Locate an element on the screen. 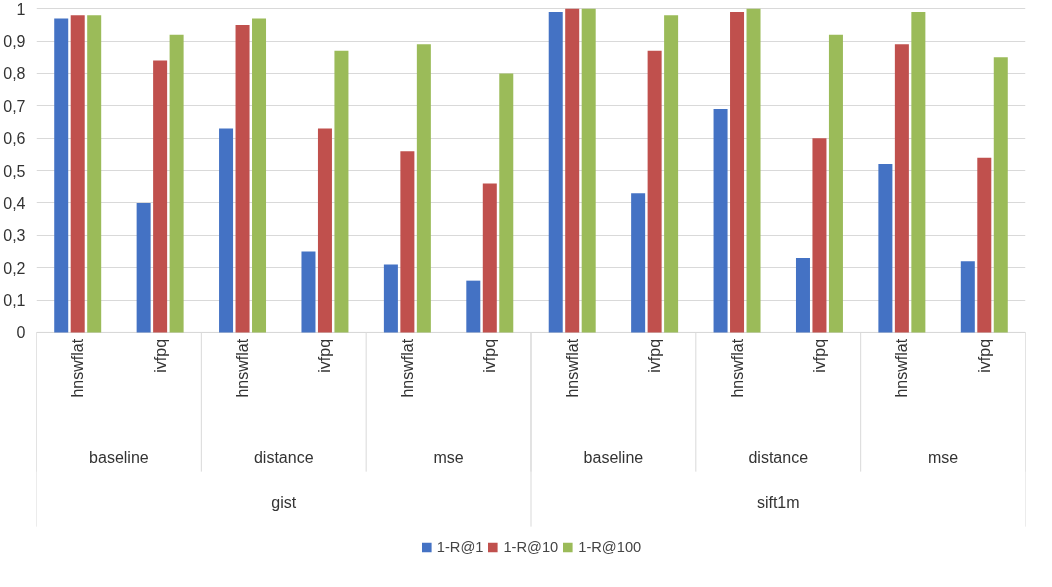 The image size is (1052, 587). legend-label: 1-R@10 is located at coordinates (531, 547).